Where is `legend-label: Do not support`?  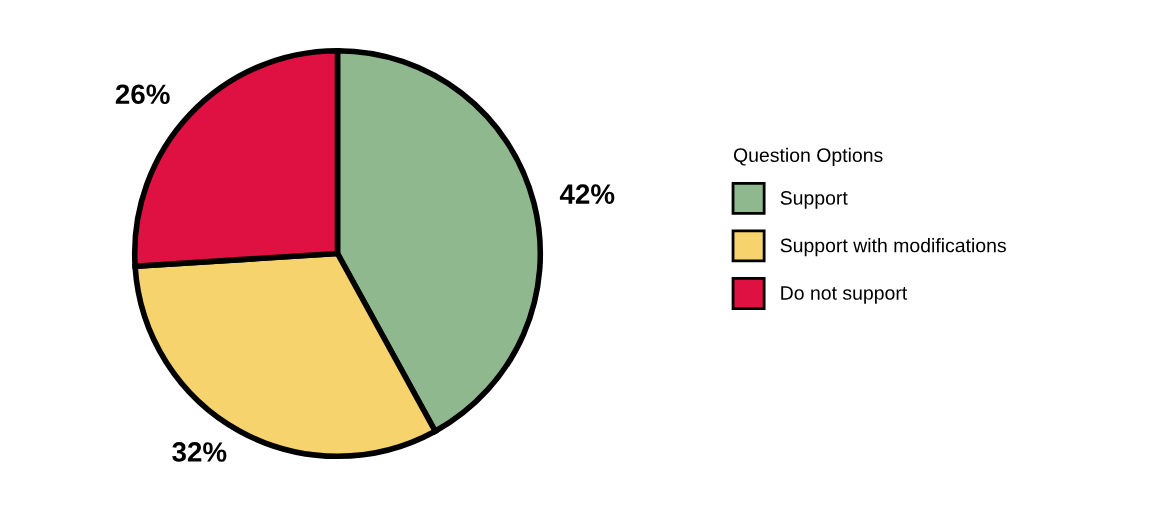
legend-label: Do not support is located at coordinates (844, 295).